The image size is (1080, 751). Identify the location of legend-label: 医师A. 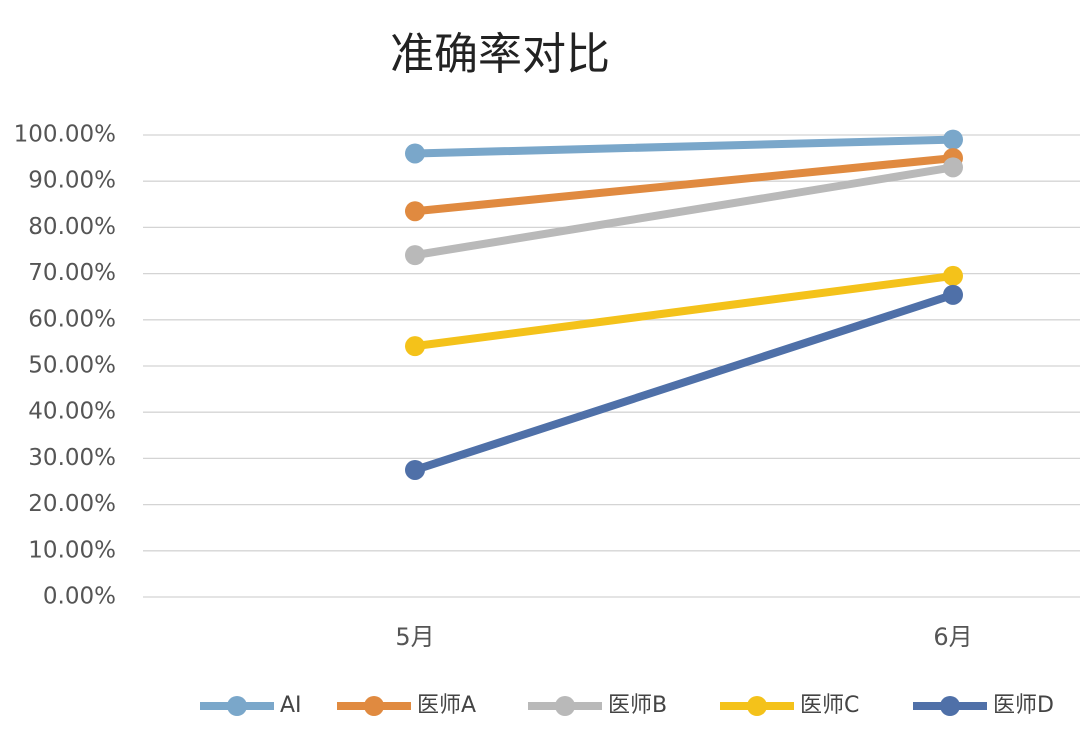
(446, 705).